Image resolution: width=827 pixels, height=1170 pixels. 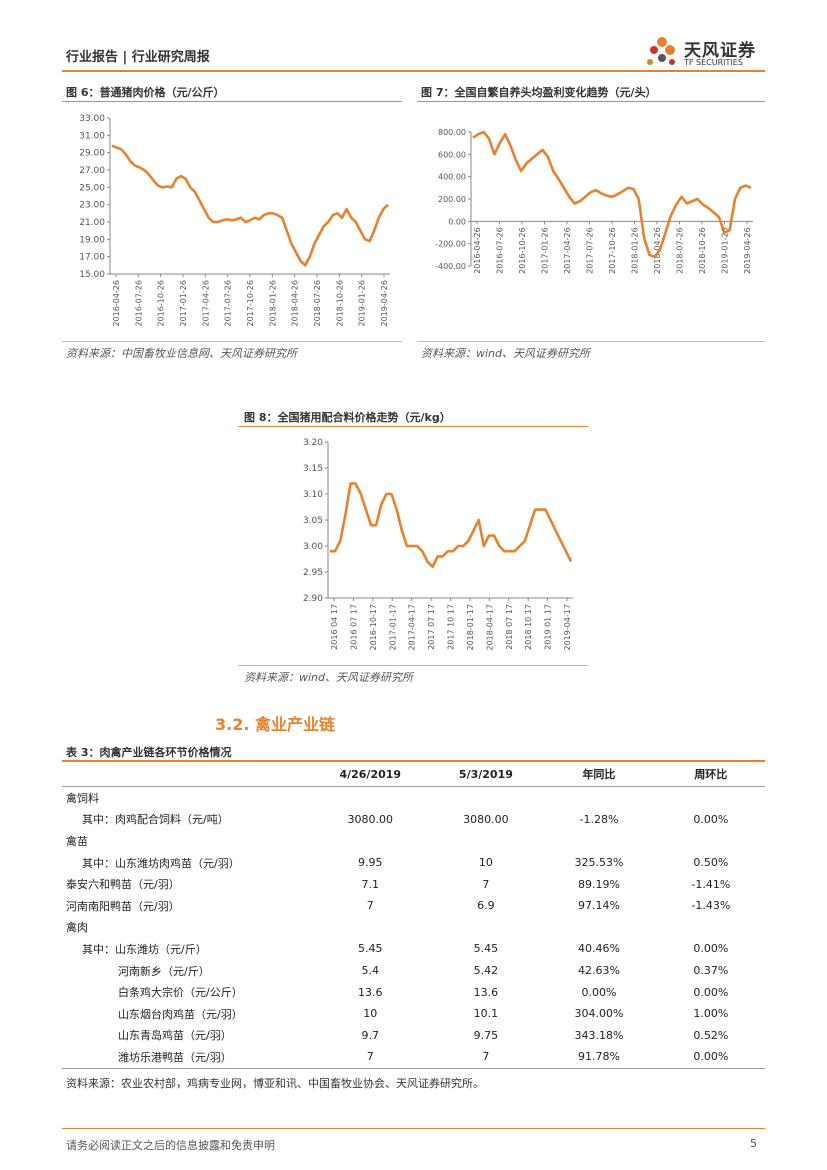 What do you see at coordinates (451, 627) in the screenshot?
I see `x-tick-label: 2017 10 17` at bounding box center [451, 627].